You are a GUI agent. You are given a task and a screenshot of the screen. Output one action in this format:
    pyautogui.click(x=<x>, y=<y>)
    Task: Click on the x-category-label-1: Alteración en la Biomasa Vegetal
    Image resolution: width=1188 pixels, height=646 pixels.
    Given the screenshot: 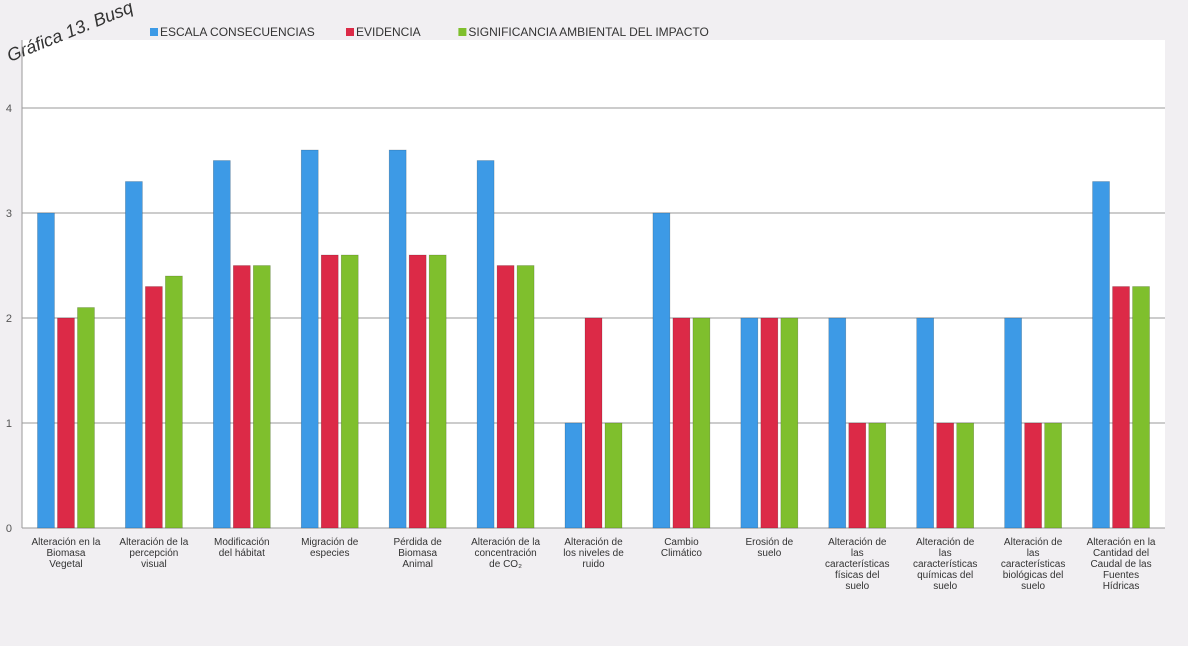 What is the action you would take?
    pyautogui.click(x=65, y=553)
    